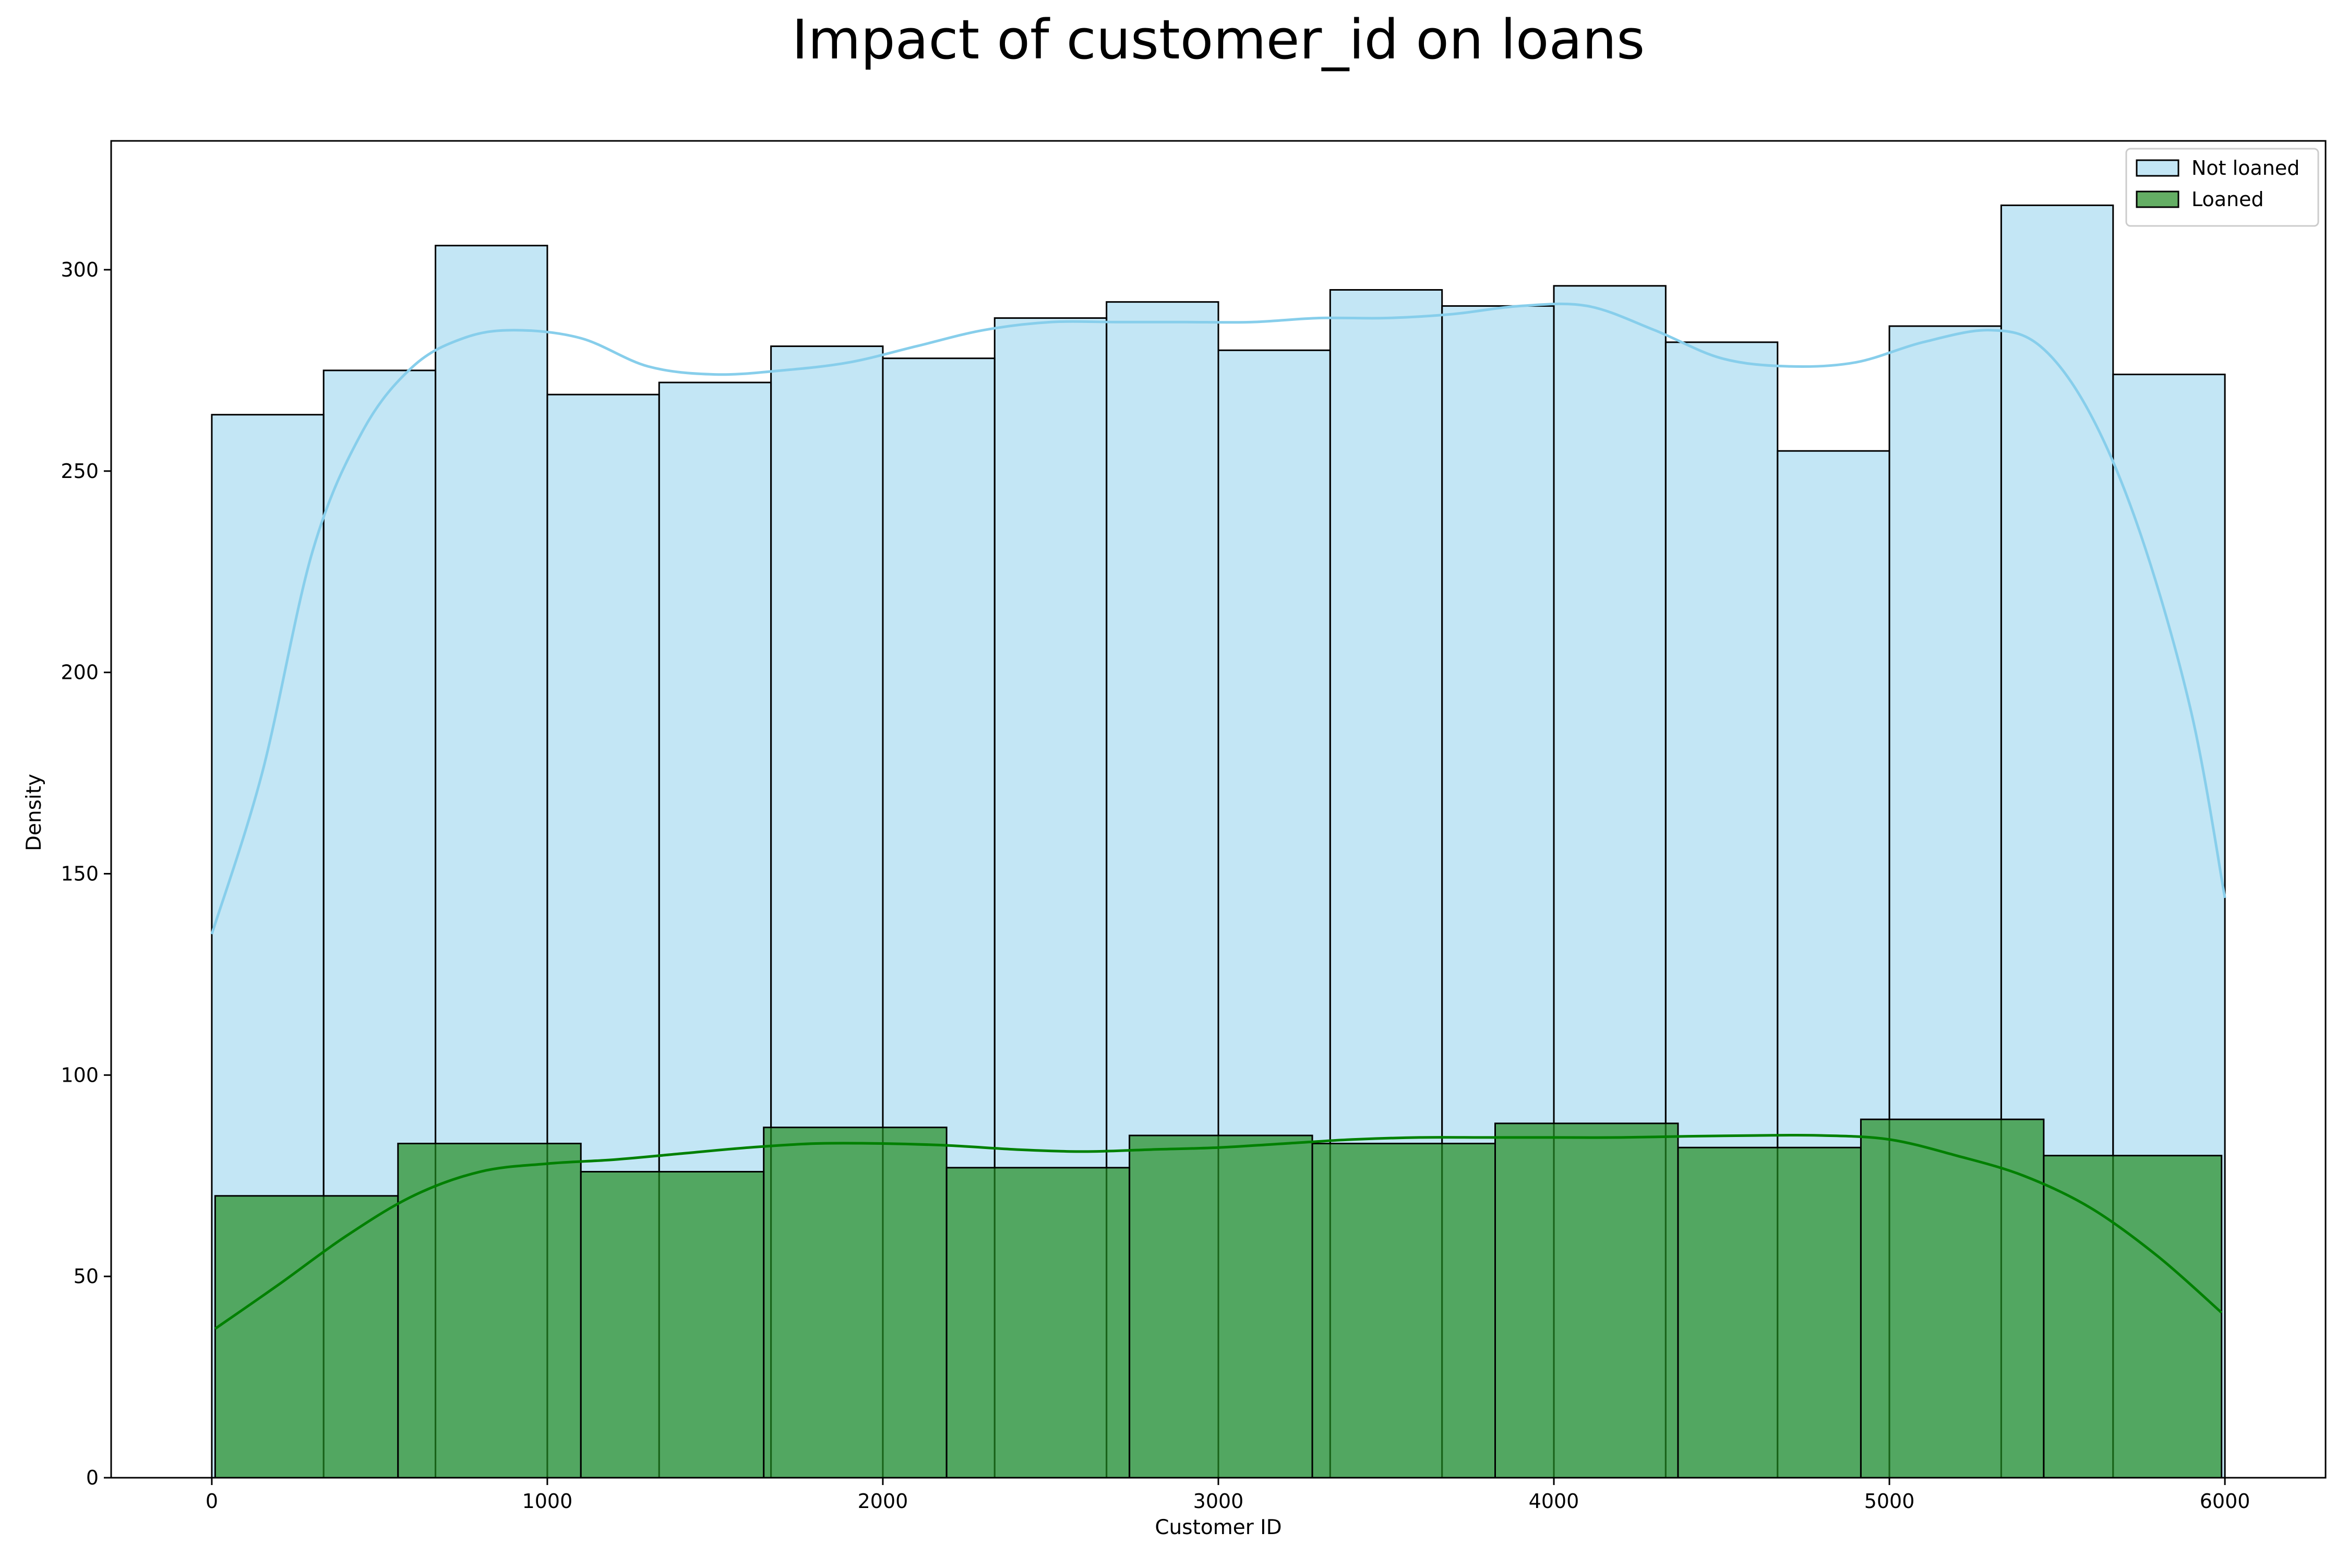 The height and width of the screenshot is (1568, 2348). I want to click on legend: Not loaned Loaned, so click(2222, 187).